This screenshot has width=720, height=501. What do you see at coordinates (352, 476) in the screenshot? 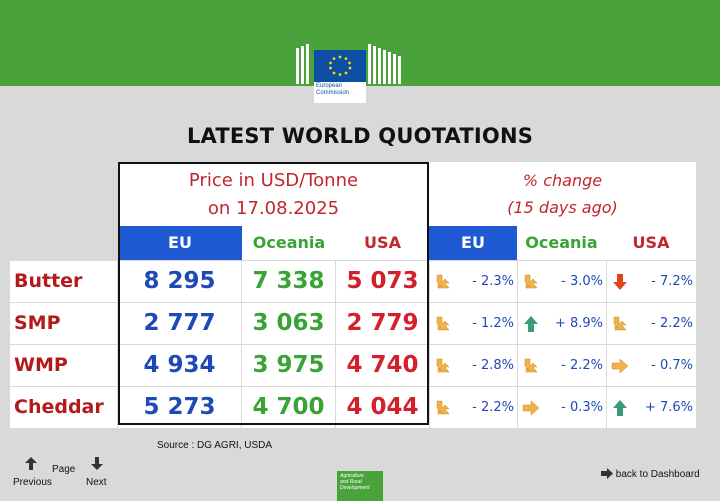
I see `agri-logo-line1: Agriculture` at bounding box center [352, 476].